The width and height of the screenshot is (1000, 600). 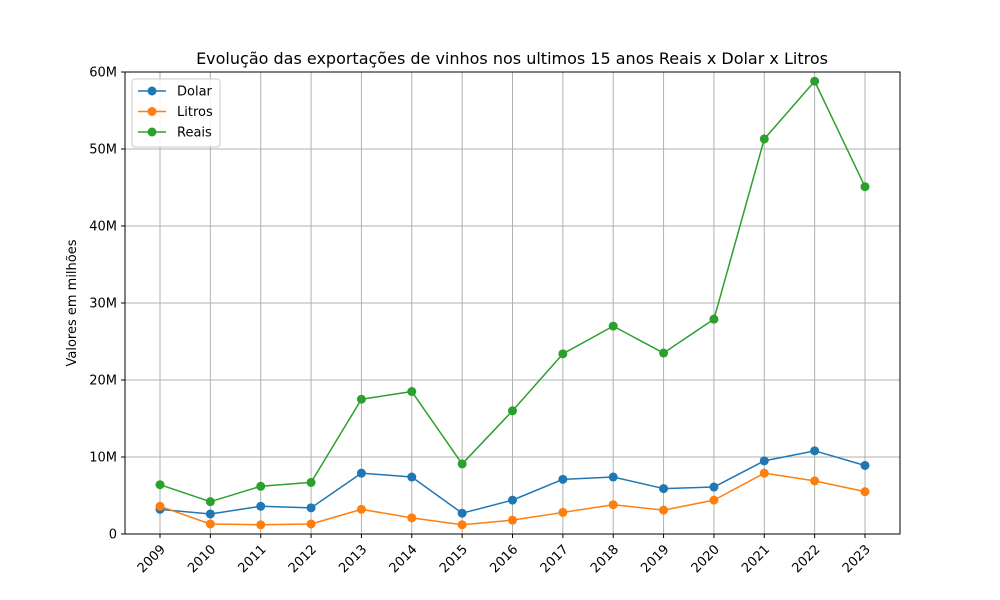 I want to click on legend: Dolar Litros Reais, so click(x=176, y=113).